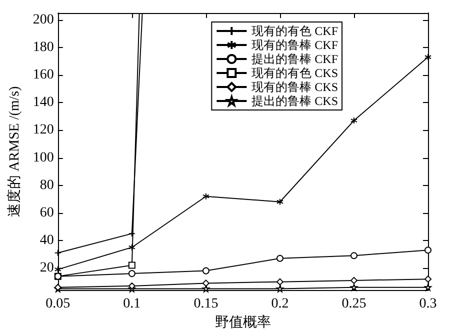  I want to click on legend-label: 提出的鲁棒 CKS, so click(295, 101).